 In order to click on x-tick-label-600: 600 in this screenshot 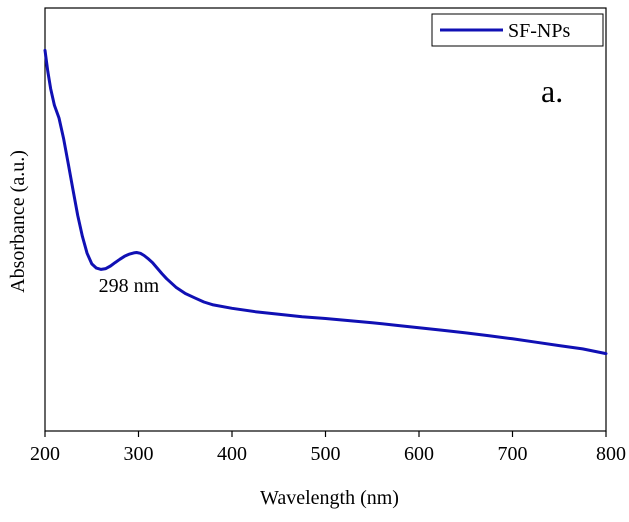, I will do `click(419, 454)`.